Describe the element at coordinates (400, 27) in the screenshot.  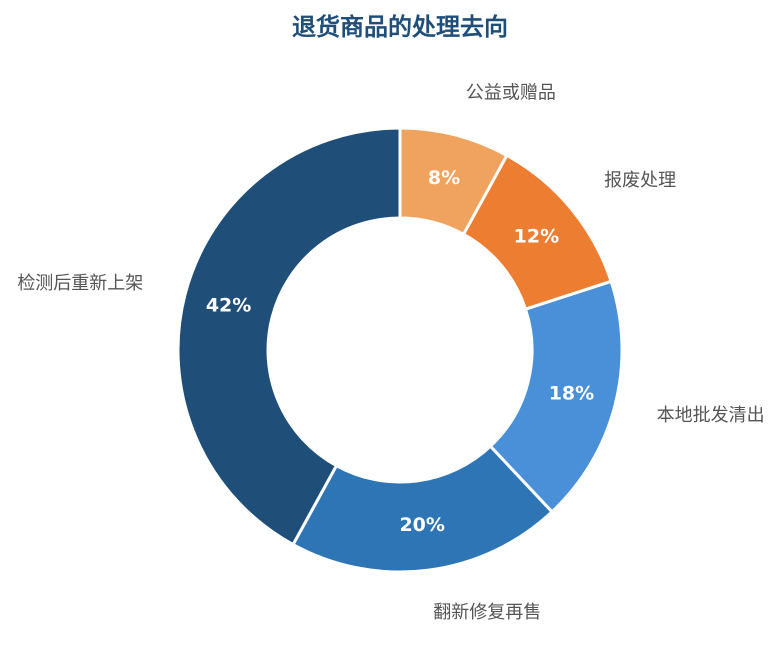
I see `chart-title: 退货商品的处理去向` at that location.